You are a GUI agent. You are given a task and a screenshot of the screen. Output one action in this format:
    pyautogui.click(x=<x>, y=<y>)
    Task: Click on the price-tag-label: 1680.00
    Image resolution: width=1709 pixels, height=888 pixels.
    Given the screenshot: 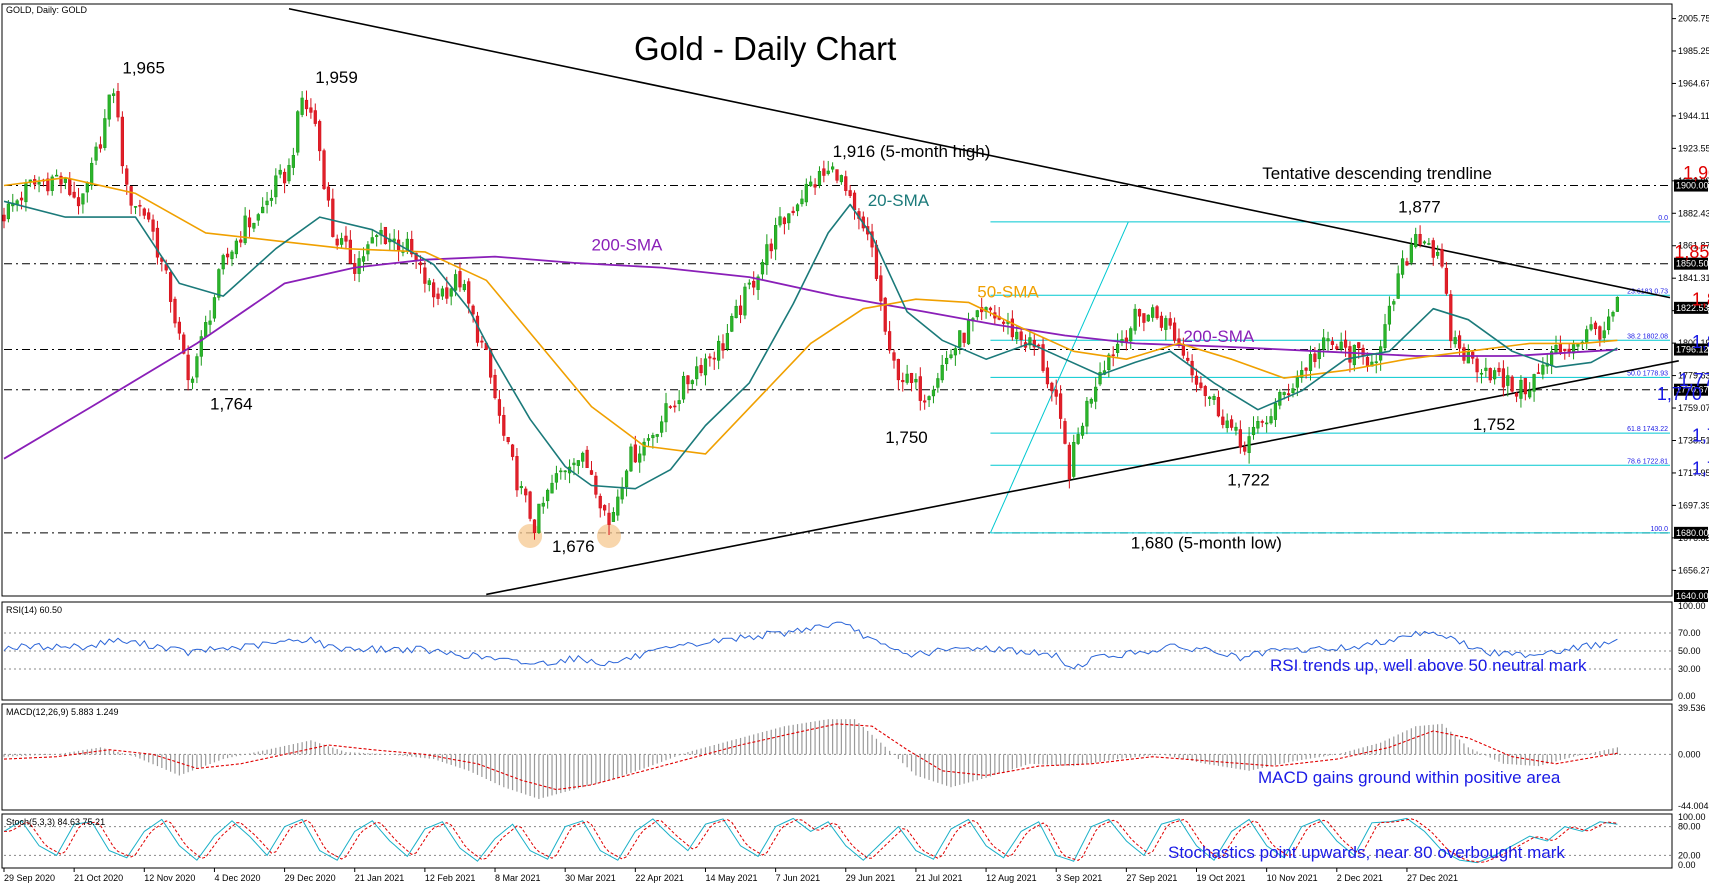 What is the action you would take?
    pyautogui.click(x=1692, y=533)
    